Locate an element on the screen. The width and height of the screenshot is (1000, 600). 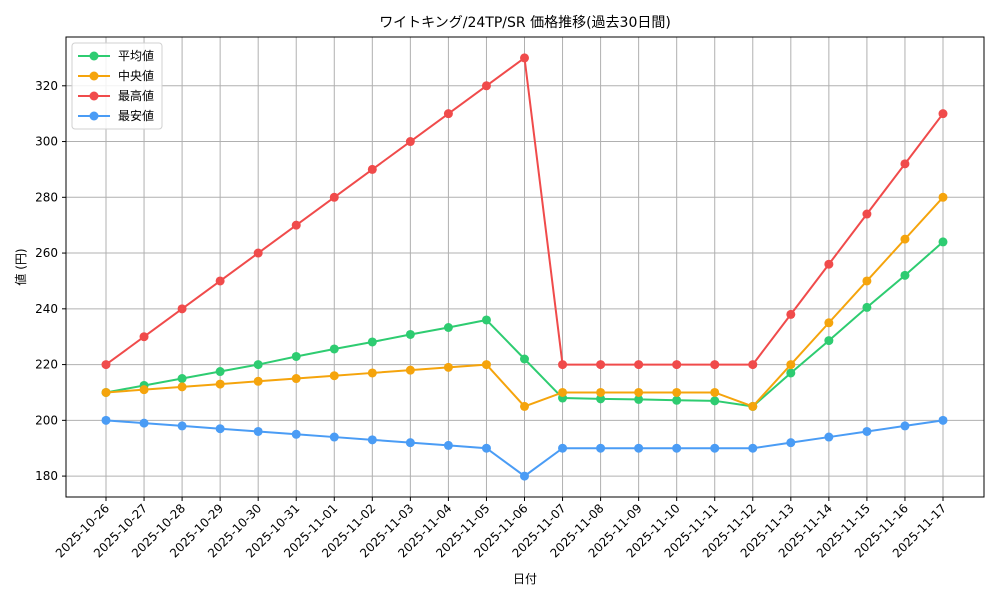
y-tick-label: 180 is located at coordinates (46, 476).